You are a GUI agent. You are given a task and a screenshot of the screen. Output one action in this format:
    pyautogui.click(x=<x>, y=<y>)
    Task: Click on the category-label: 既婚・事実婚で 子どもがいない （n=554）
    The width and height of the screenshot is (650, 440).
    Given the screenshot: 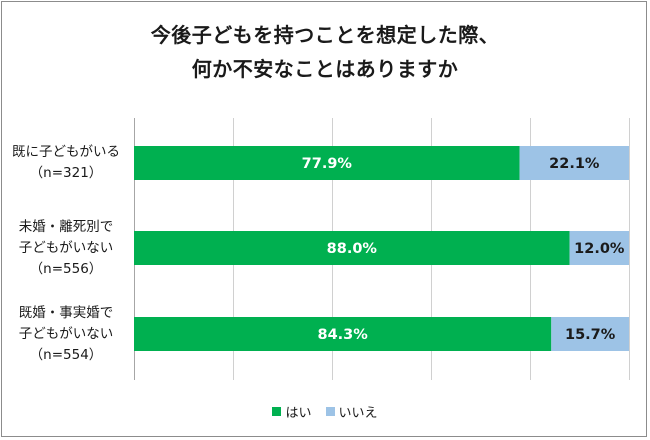 What is the action you would take?
    pyautogui.click(x=66, y=334)
    